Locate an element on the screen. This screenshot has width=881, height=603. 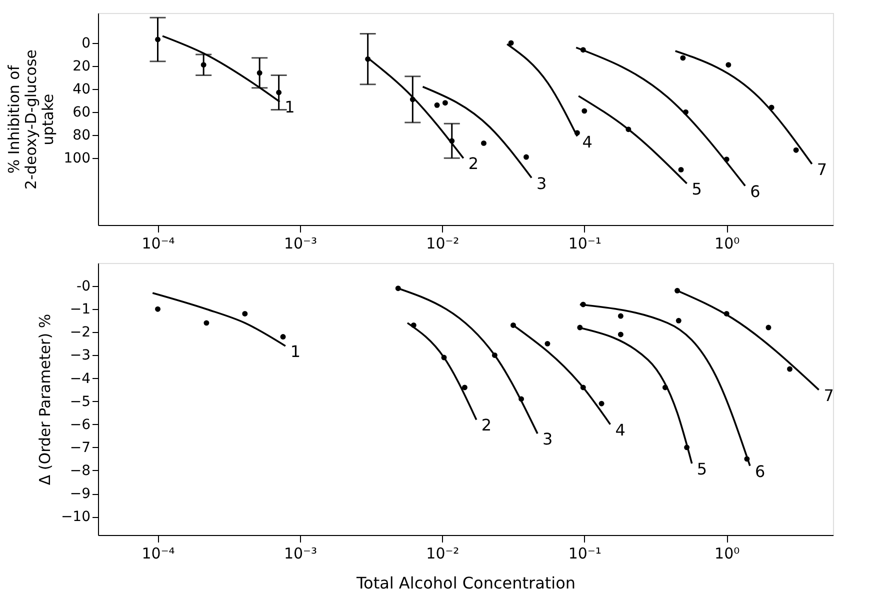
x-axis-title: Total Alcohol Concentration is located at coordinates (465, 583).